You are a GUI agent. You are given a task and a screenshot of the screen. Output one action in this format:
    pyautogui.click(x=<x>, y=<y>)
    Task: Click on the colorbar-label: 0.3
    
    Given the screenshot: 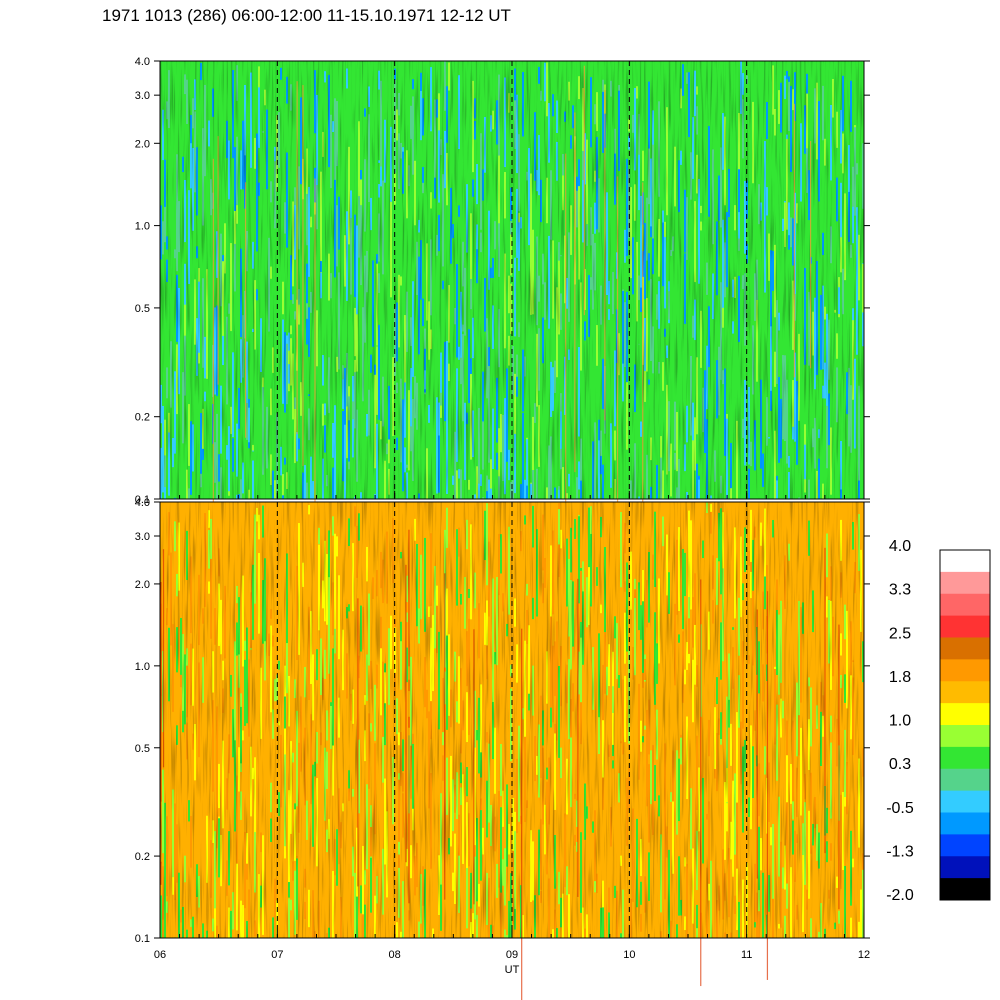 What is the action you would take?
    pyautogui.click(x=900, y=764)
    